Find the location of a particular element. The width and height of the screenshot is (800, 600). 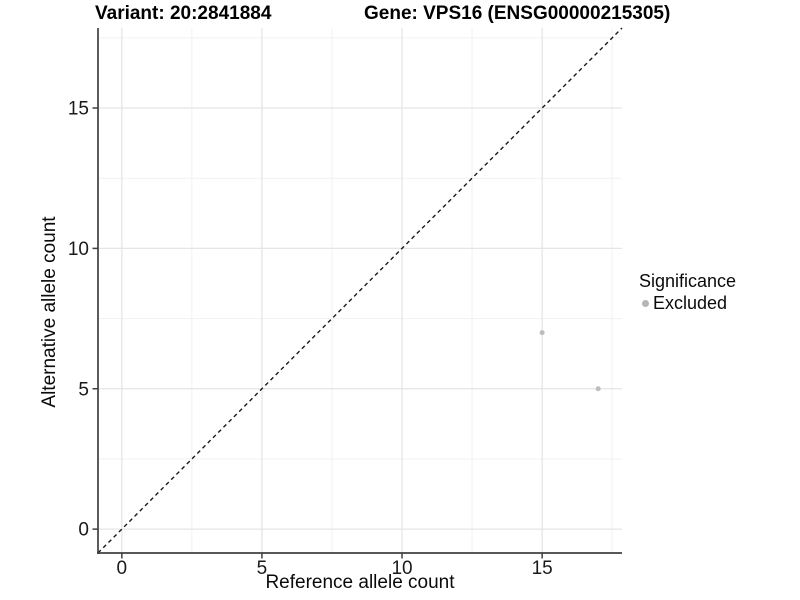

x-tick-label: 5 is located at coordinates (262, 568).